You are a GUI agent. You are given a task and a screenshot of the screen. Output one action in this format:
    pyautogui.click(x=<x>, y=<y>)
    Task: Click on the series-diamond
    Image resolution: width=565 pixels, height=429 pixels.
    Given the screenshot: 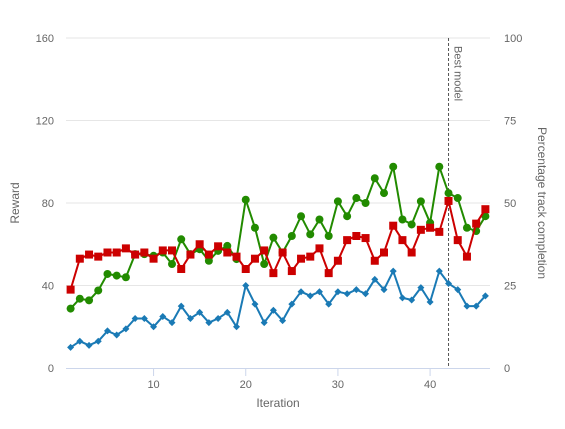 What is the action you would take?
    pyautogui.click(x=278, y=309)
    